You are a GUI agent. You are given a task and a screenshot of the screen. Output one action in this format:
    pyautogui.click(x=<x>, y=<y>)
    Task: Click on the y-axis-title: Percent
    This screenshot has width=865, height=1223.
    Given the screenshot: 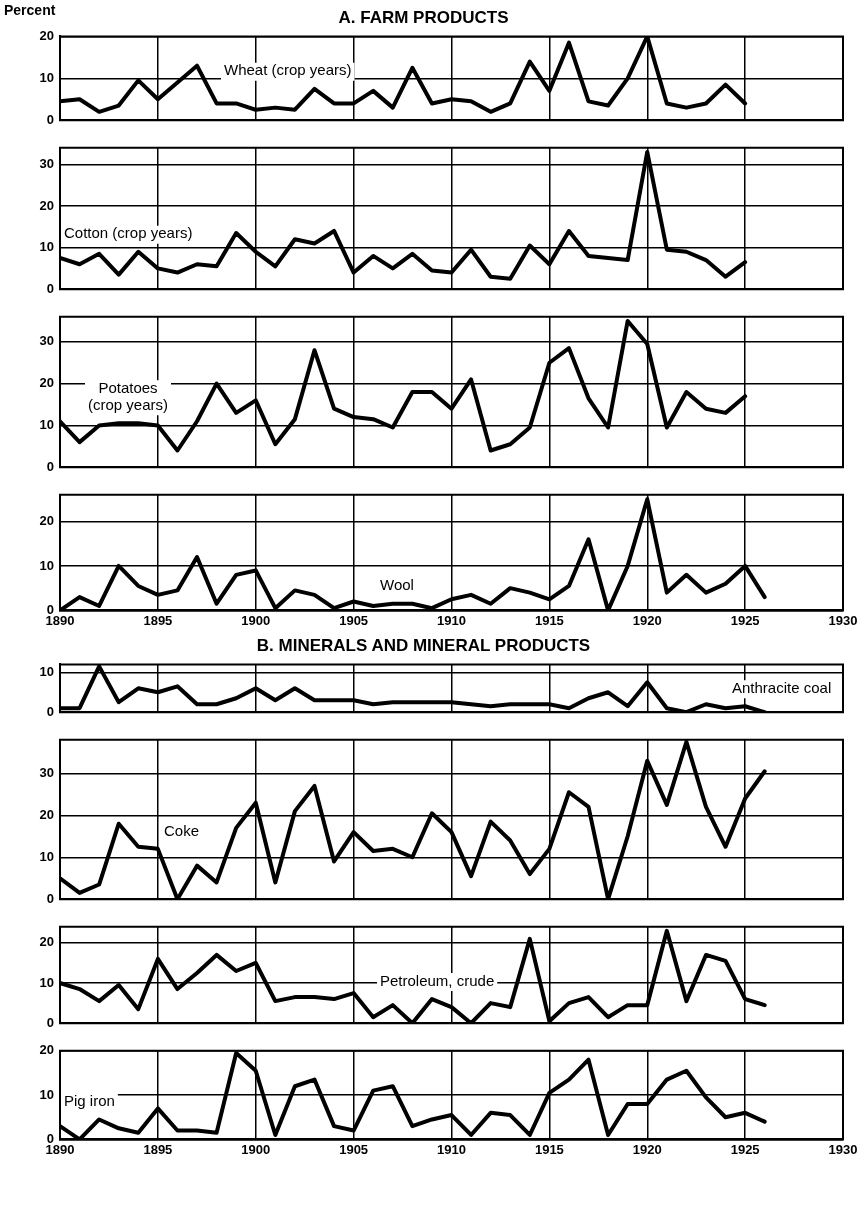 What is the action you would take?
    pyautogui.click(x=30, y=9)
    